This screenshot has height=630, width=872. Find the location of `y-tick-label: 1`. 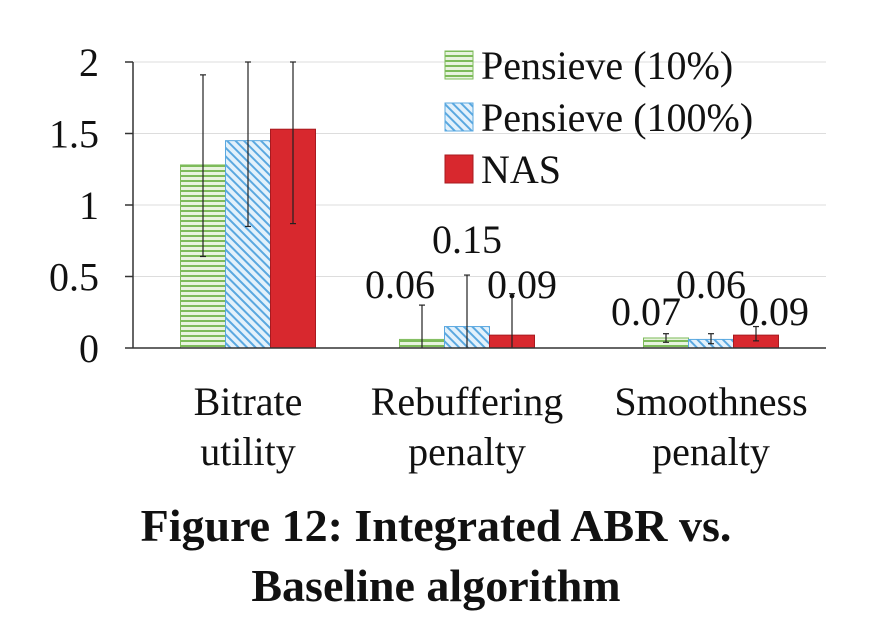

y-tick-label: 1 is located at coordinates (89, 205).